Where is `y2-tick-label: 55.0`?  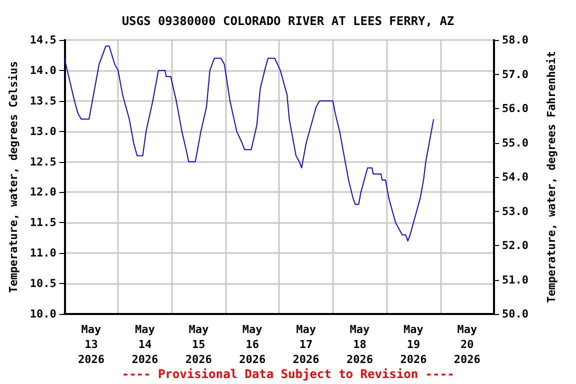 y2-tick-label: 55.0 is located at coordinates (515, 143).